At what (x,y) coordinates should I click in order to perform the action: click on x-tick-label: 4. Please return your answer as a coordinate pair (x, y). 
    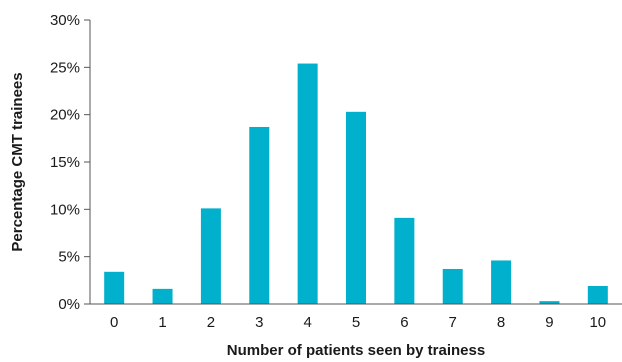
    Looking at the image, I should click on (307, 322).